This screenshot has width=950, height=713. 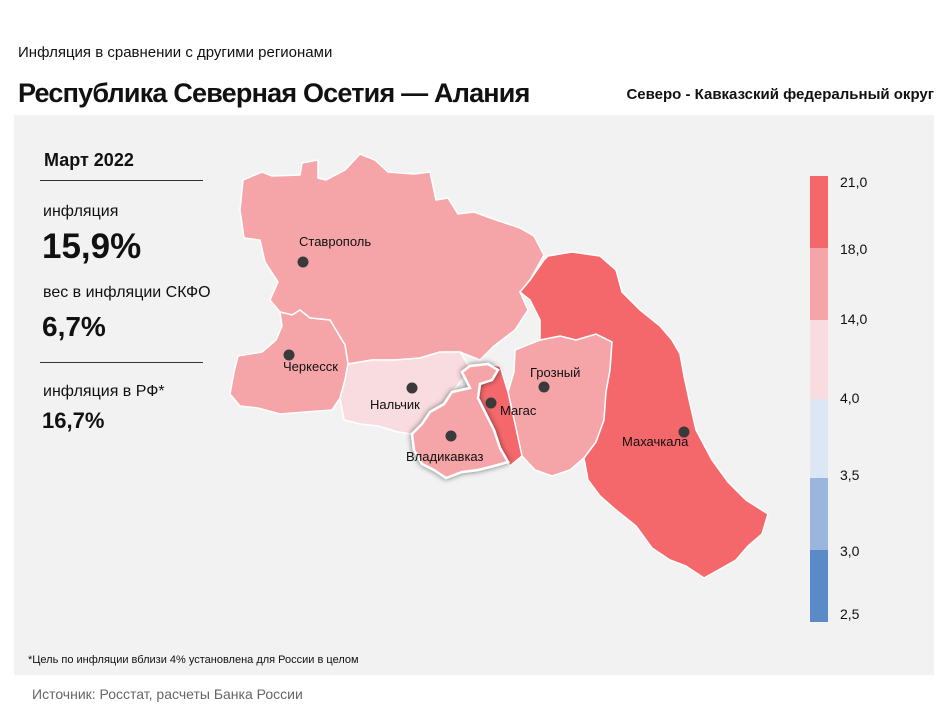 What do you see at coordinates (850, 475) in the screenshot?
I see `legend-tick-label: 3,5` at bounding box center [850, 475].